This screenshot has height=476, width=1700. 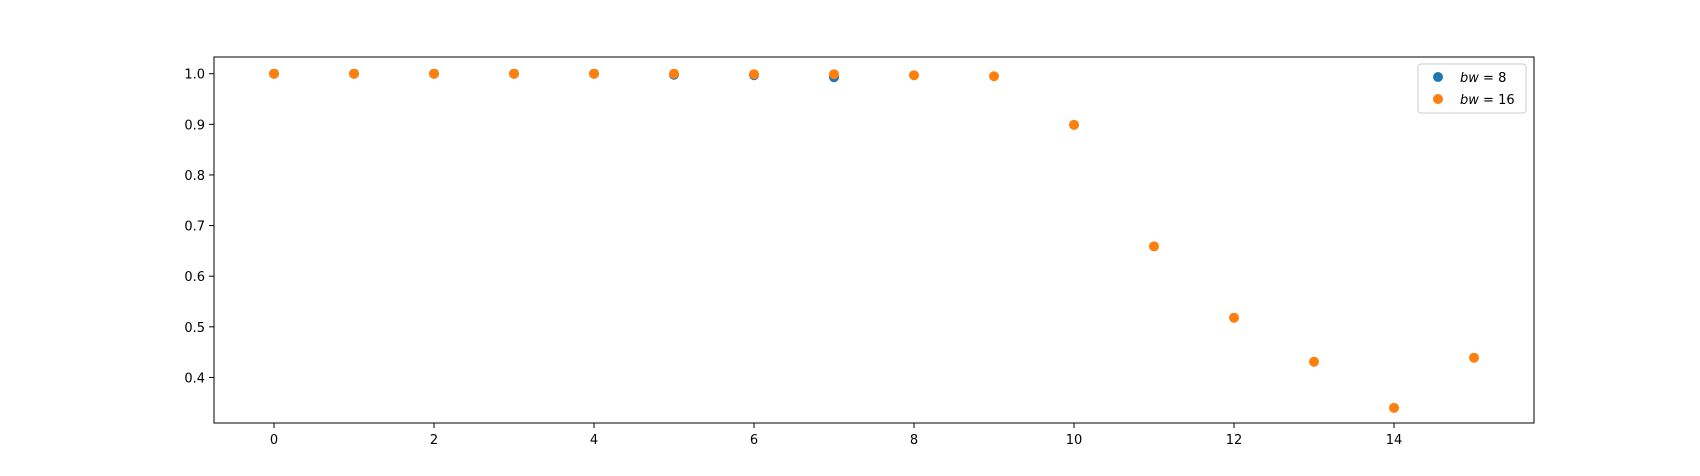 What do you see at coordinates (1506, 100) in the screenshot?
I see `legend-label-value: 16` at bounding box center [1506, 100].